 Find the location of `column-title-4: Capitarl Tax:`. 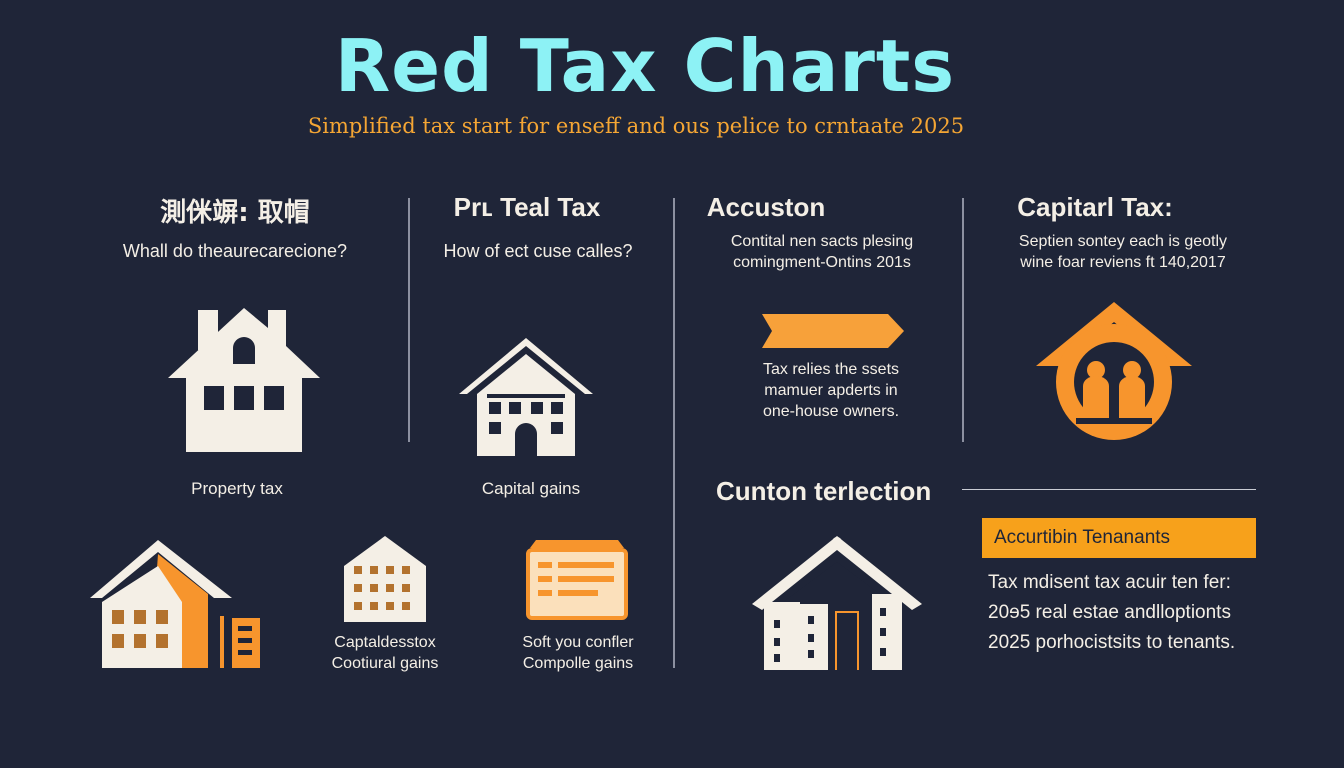

column-title-4: Capitarl Tax: is located at coordinates (1095, 207).